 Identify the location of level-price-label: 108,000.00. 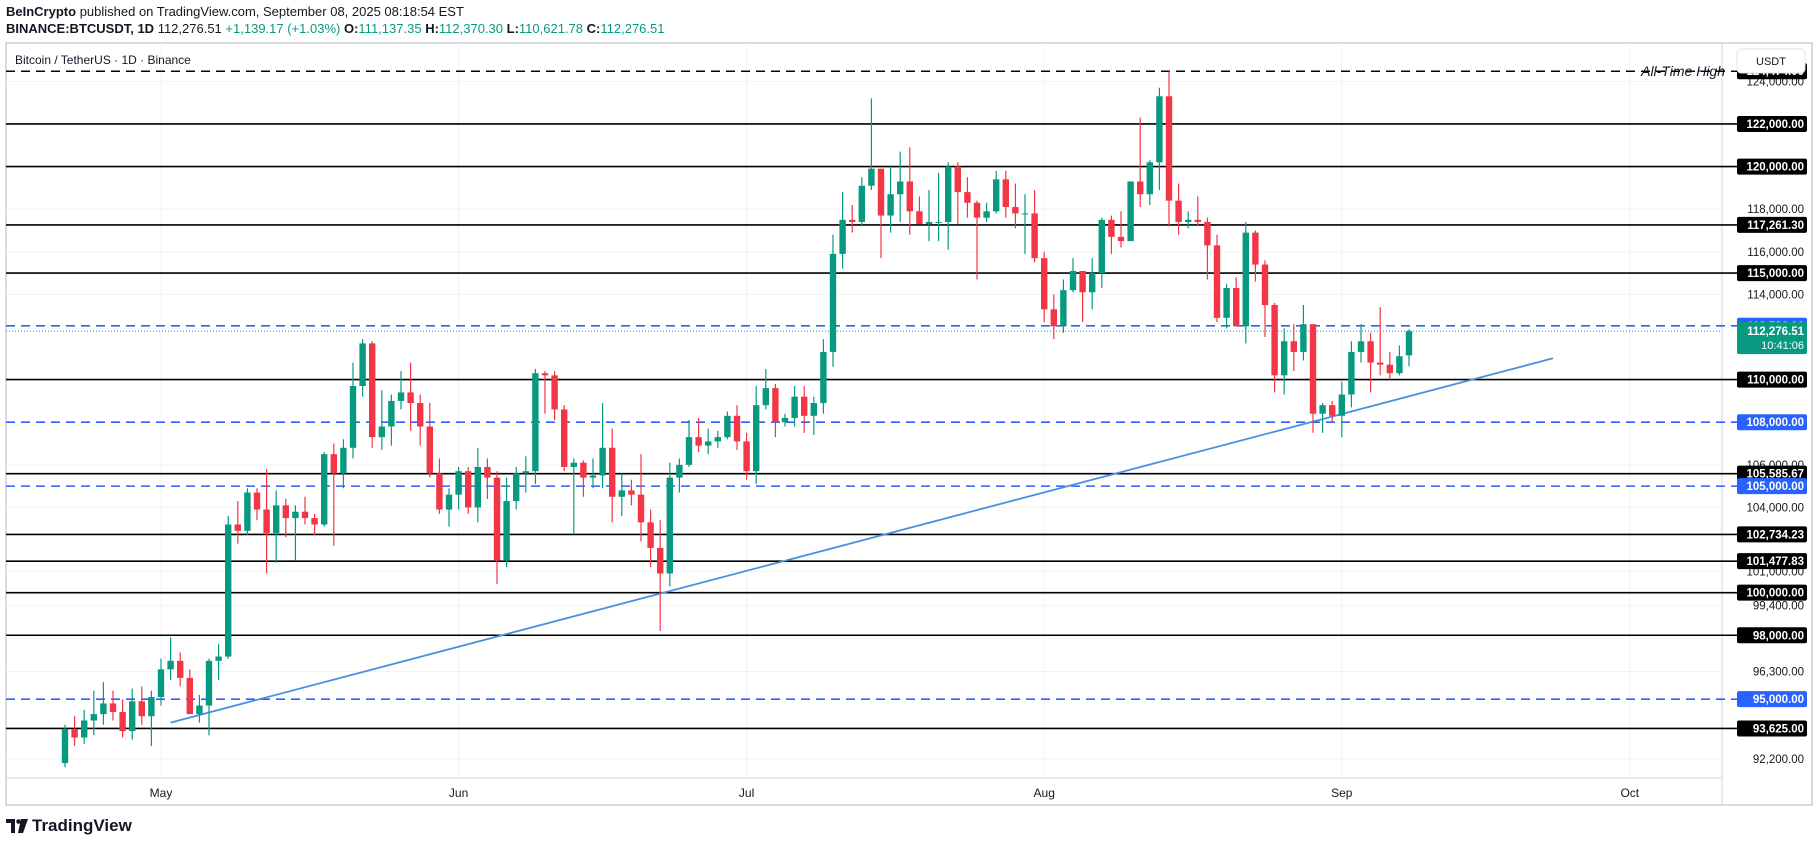
(1775, 423).